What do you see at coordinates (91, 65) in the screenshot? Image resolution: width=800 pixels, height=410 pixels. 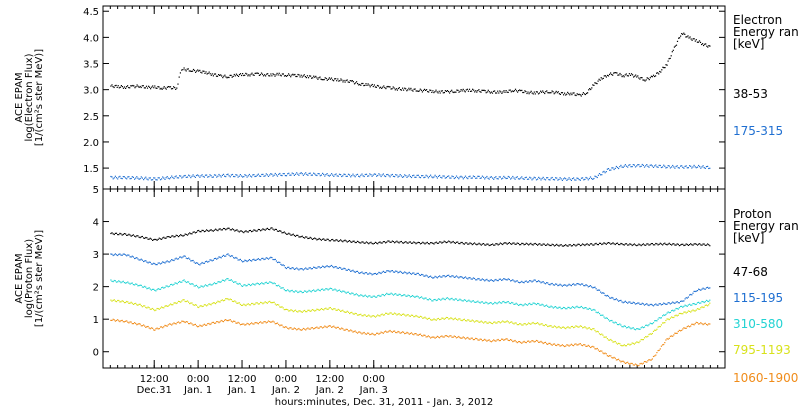 I see `y-tick-label: 3.5` at bounding box center [91, 65].